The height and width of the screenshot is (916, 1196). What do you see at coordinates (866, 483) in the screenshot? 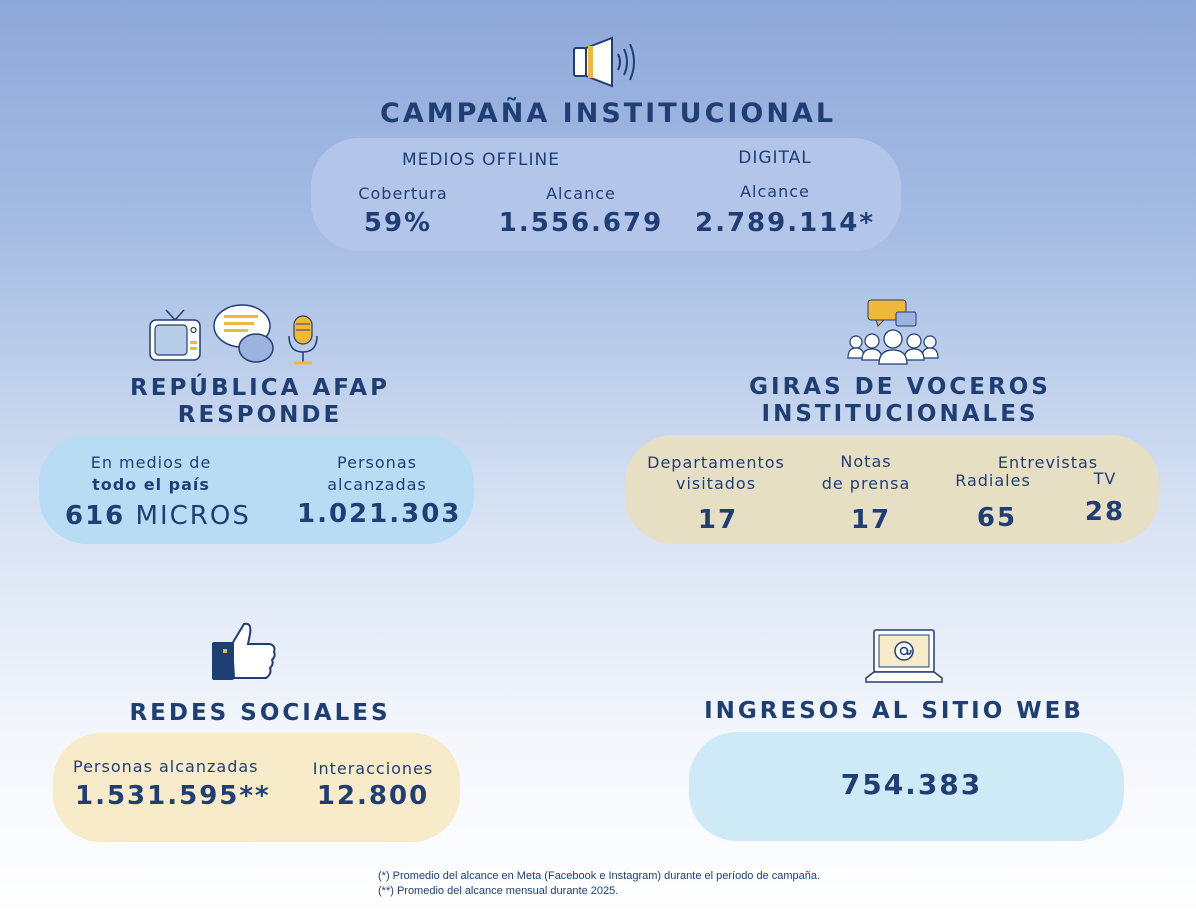
I see `notas-label-line2: de prensa` at bounding box center [866, 483].